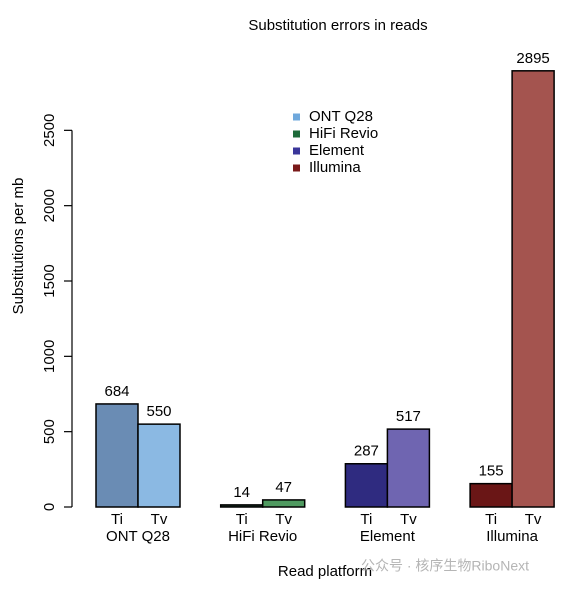 This screenshot has width=578, height=590. I want to click on legend-label: HiFi Revio, so click(343, 133).